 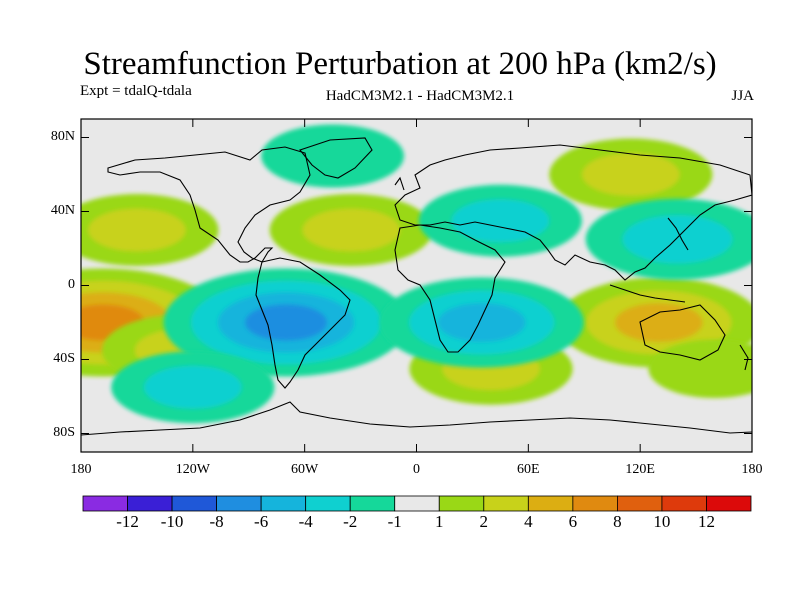 I want to click on coastline-eurasia, so click(x=573, y=212).